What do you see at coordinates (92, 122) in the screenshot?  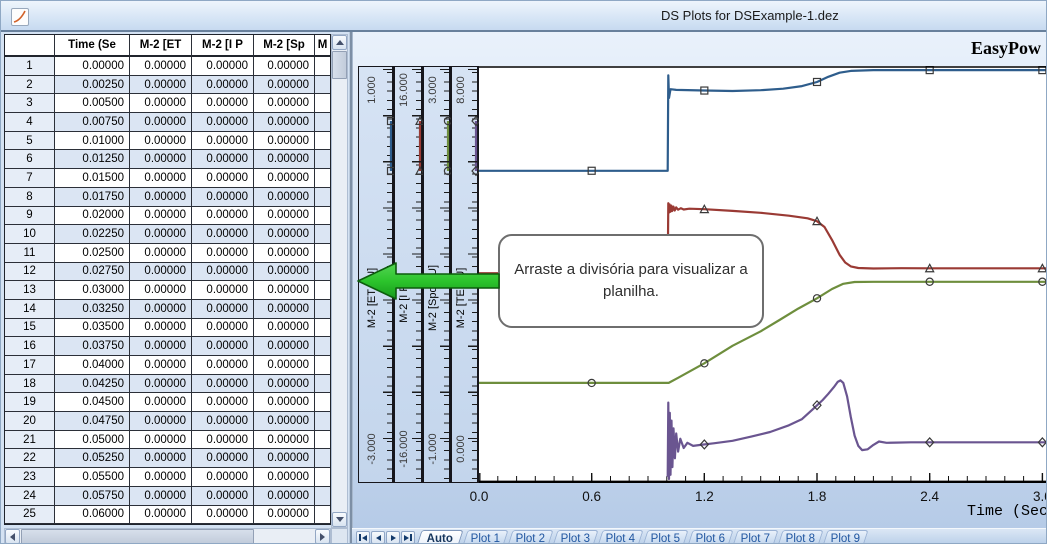 I see `cell: 0.00750` at bounding box center [92, 122].